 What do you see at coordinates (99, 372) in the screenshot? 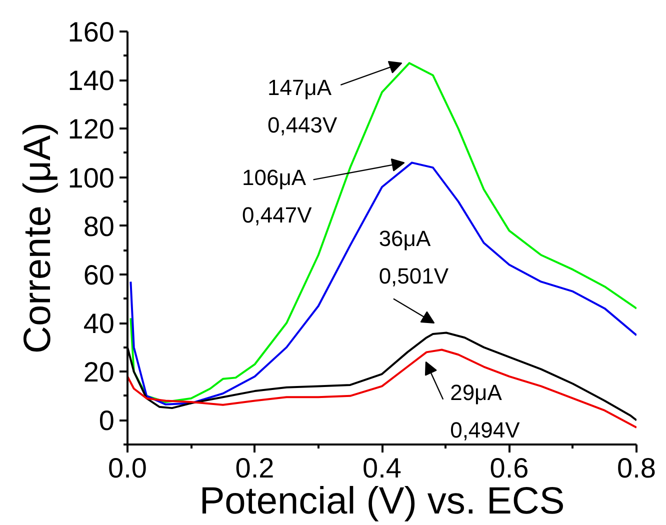
I see `y-tick-label: 20` at bounding box center [99, 372].